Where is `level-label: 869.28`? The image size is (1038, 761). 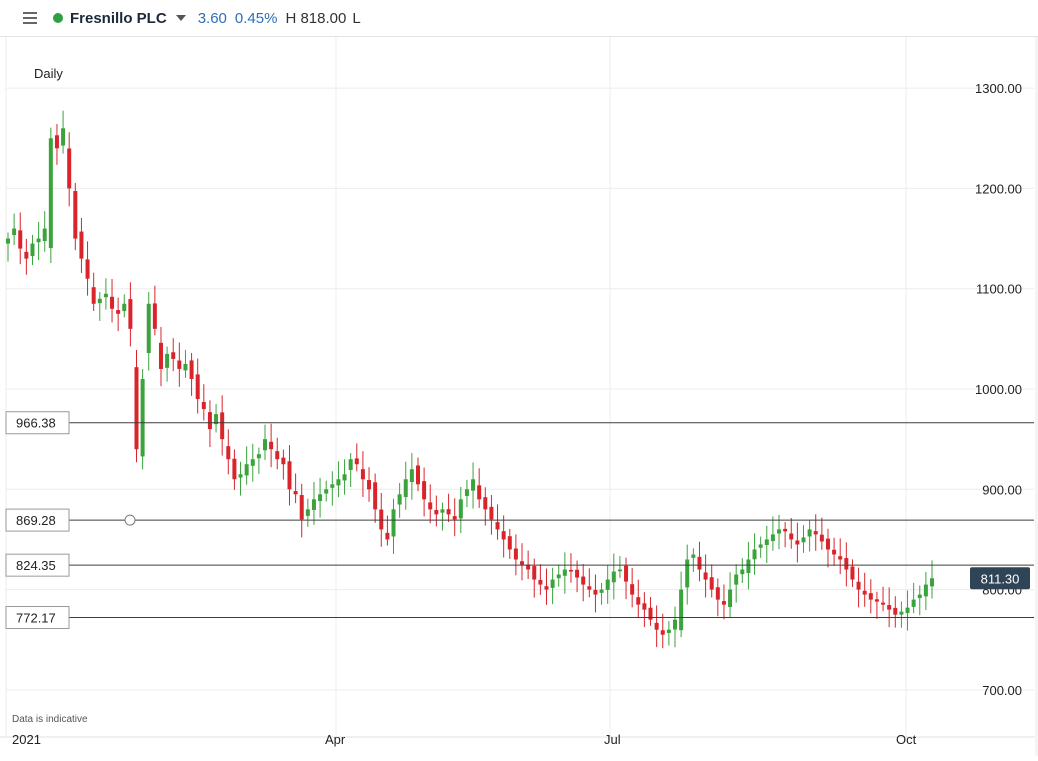
level-label: 869.28 is located at coordinates (36, 520).